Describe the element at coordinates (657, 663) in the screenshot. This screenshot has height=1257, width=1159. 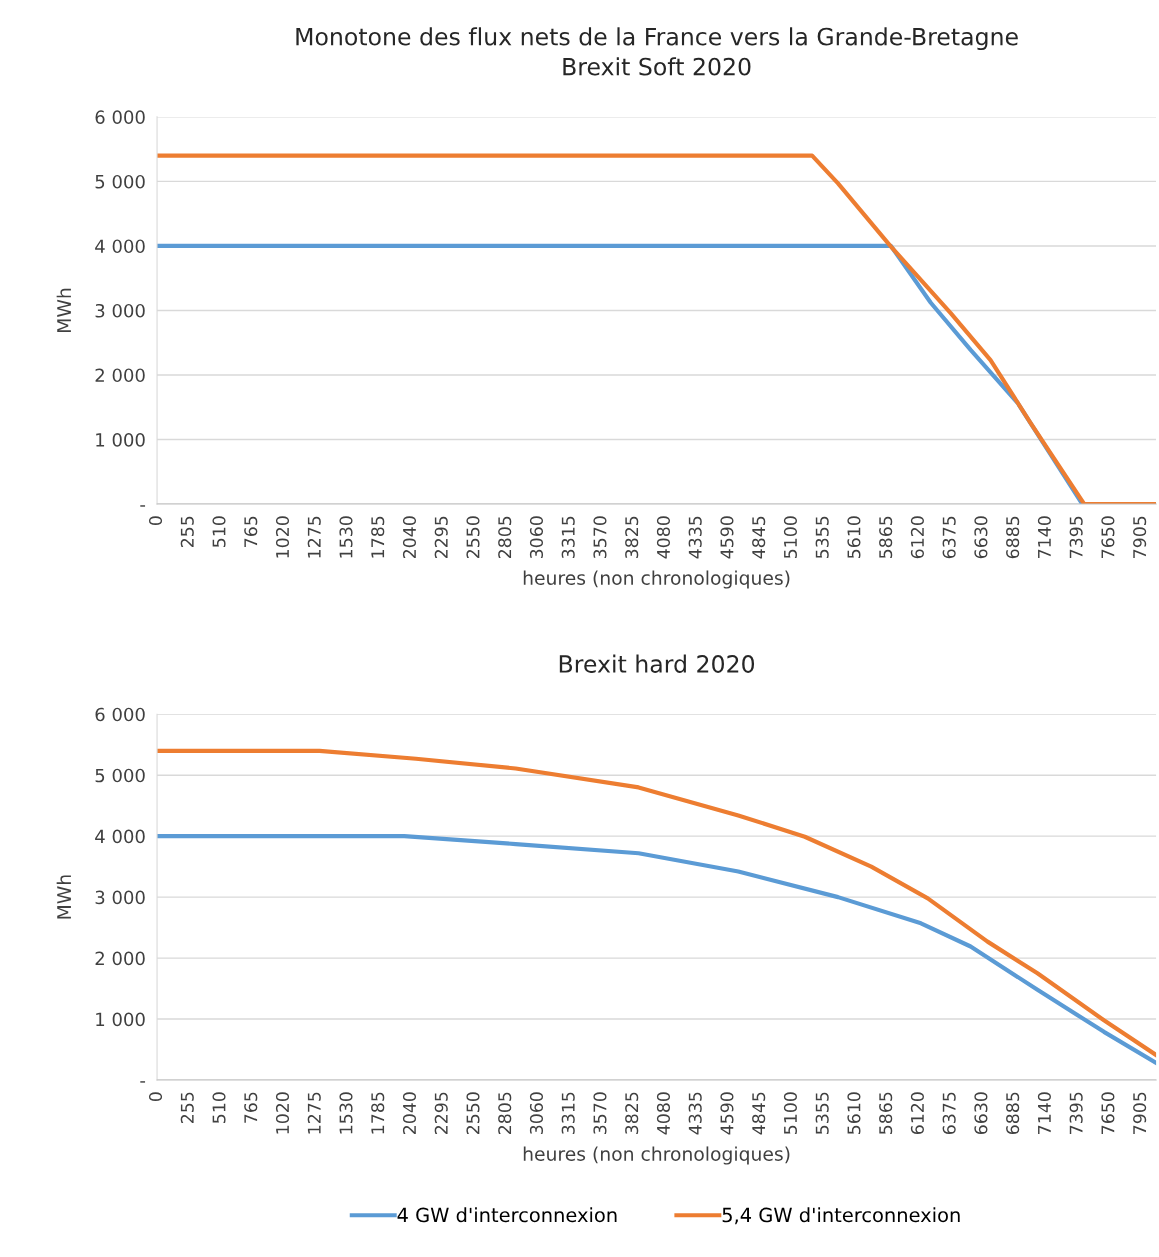
I see `chart-title: Brexit hard 2020` at that location.